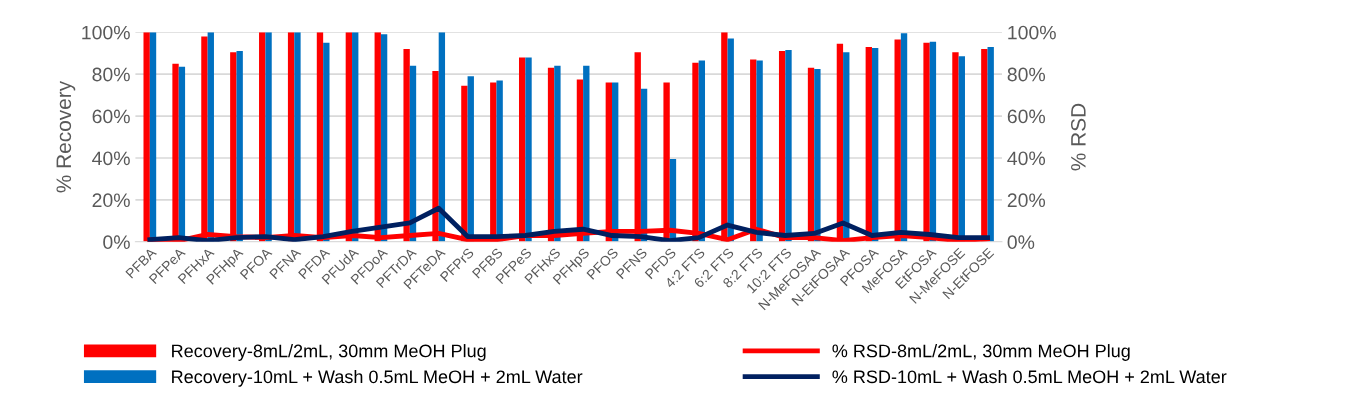  Describe the element at coordinates (66, 136) in the screenshot. I see `y-axis-title: % Recovery` at that location.